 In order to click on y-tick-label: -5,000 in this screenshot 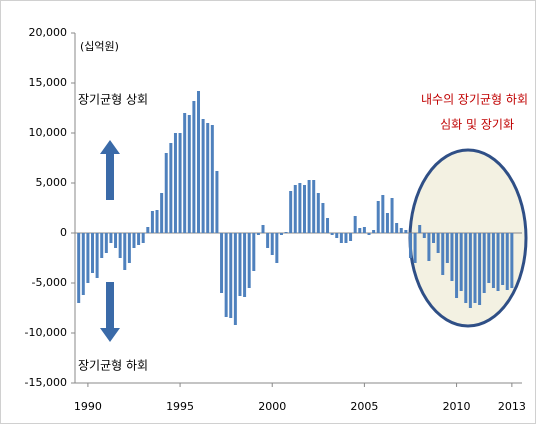, I will do `click(49, 282)`.